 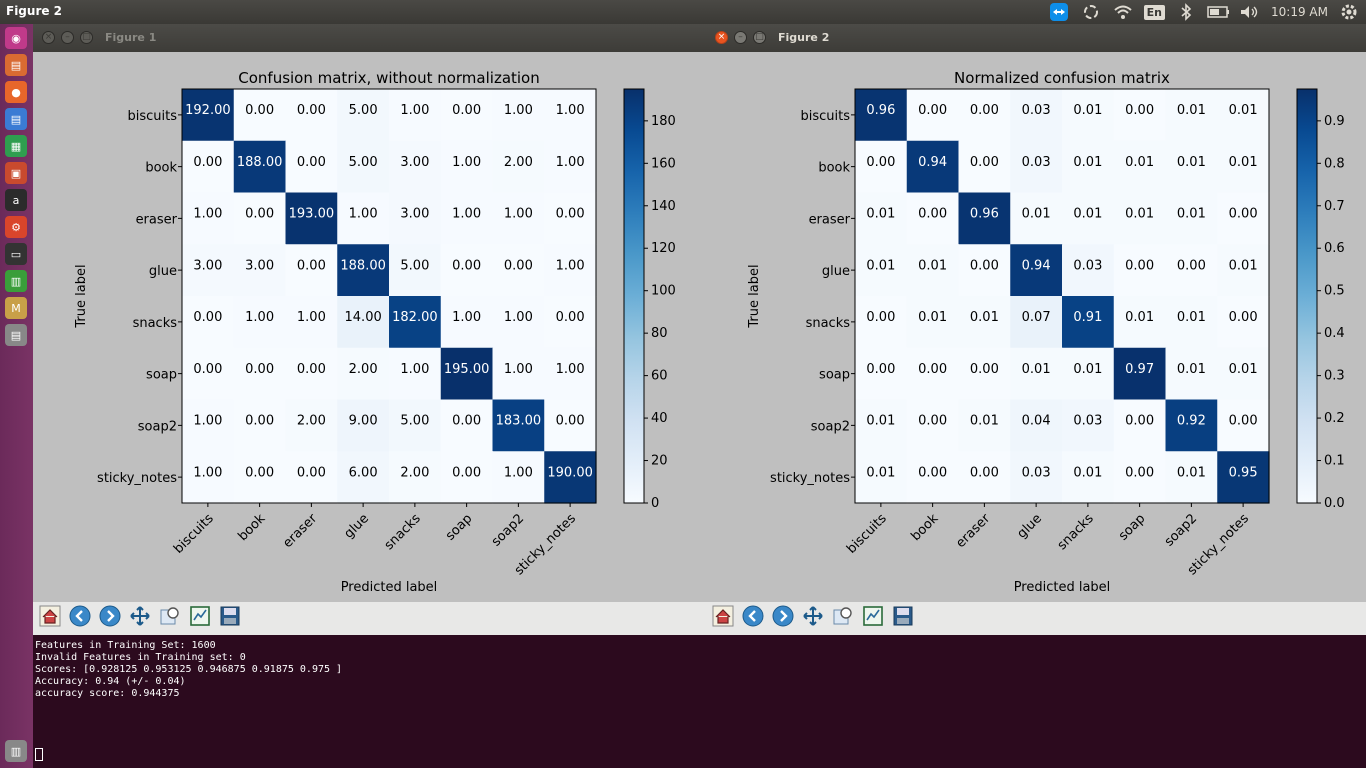 What do you see at coordinates (16, 751) in the screenshot?
I see `trash-icon: ▥` at bounding box center [16, 751].